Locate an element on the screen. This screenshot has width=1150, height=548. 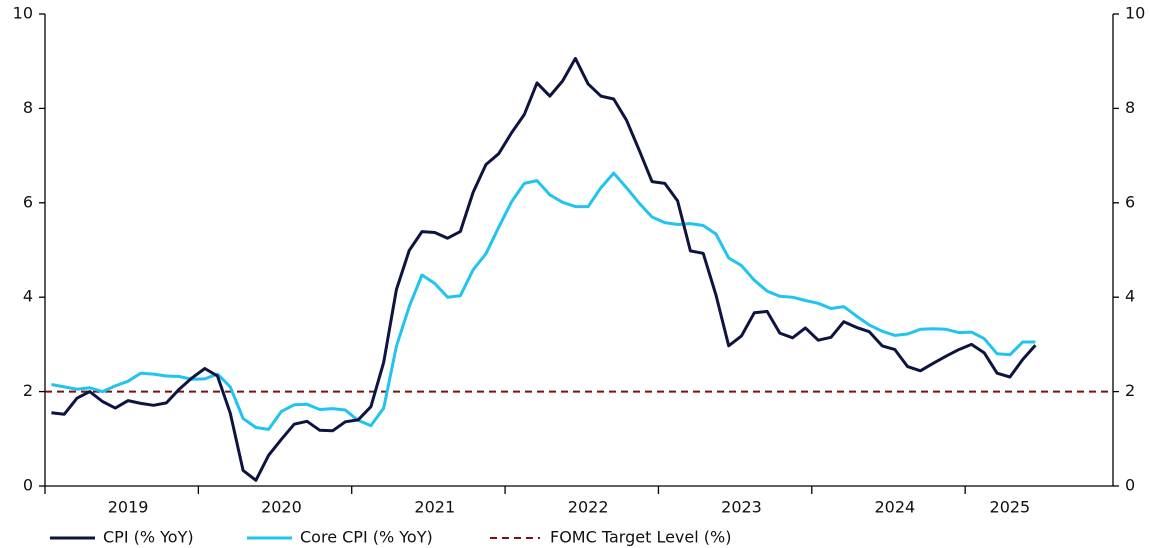
y2-tick-label: 6 is located at coordinates (1130, 201).